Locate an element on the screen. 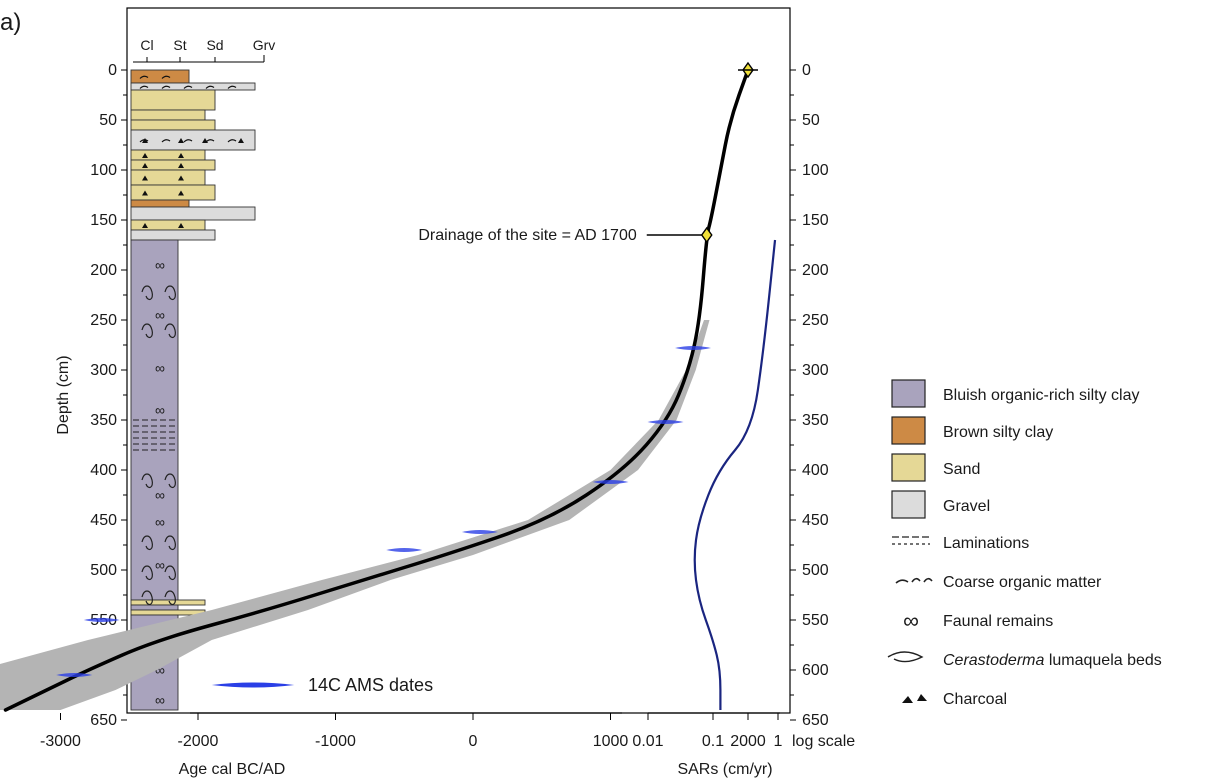 The image size is (1215, 780). legend-item: Laminations is located at coordinates (960, 543).